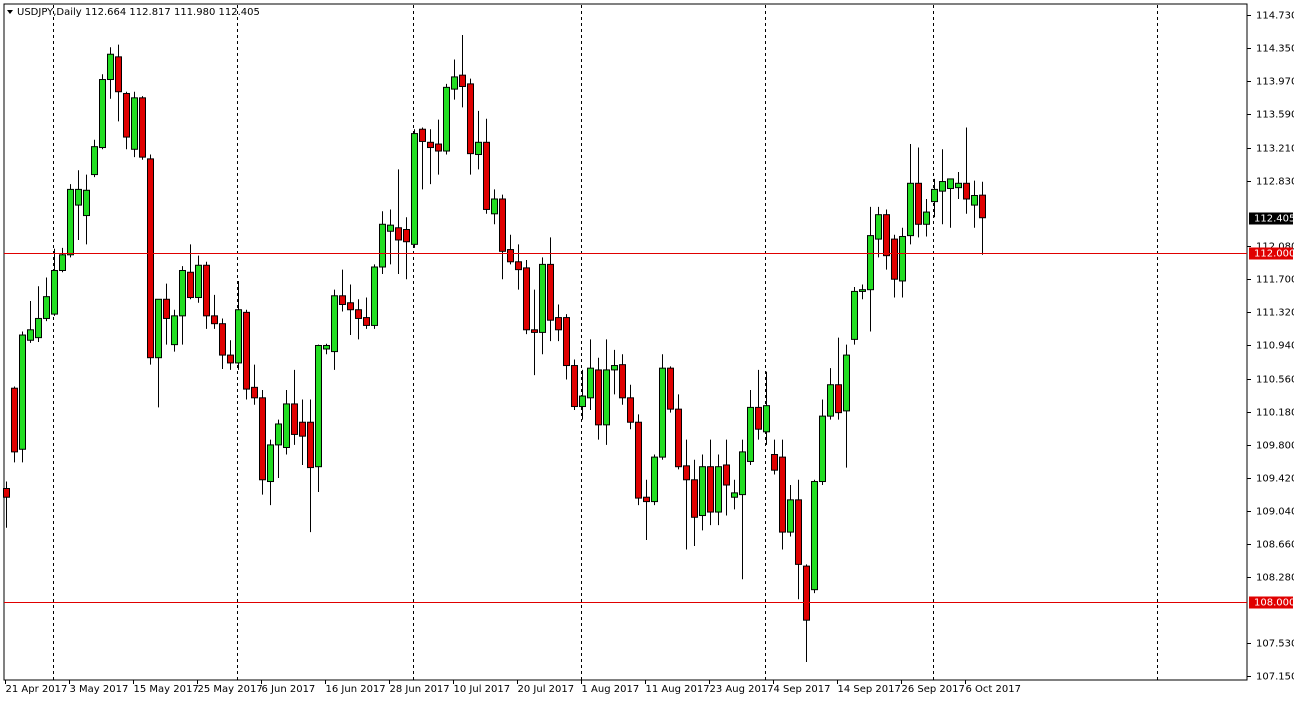 The height and width of the screenshot is (702, 1294). What do you see at coordinates (166, 689) in the screenshot?
I see `x-tick-label: 15 May 2017` at bounding box center [166, 689].